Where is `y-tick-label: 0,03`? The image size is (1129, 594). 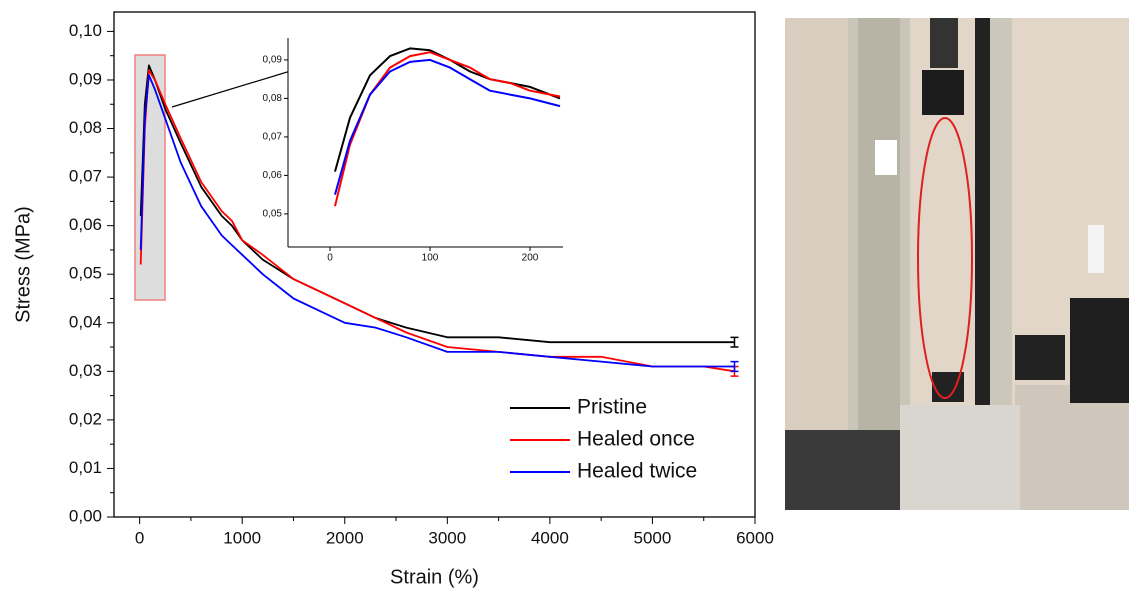
y-tick-label: 0,03 is located at coordinates (85, 370).